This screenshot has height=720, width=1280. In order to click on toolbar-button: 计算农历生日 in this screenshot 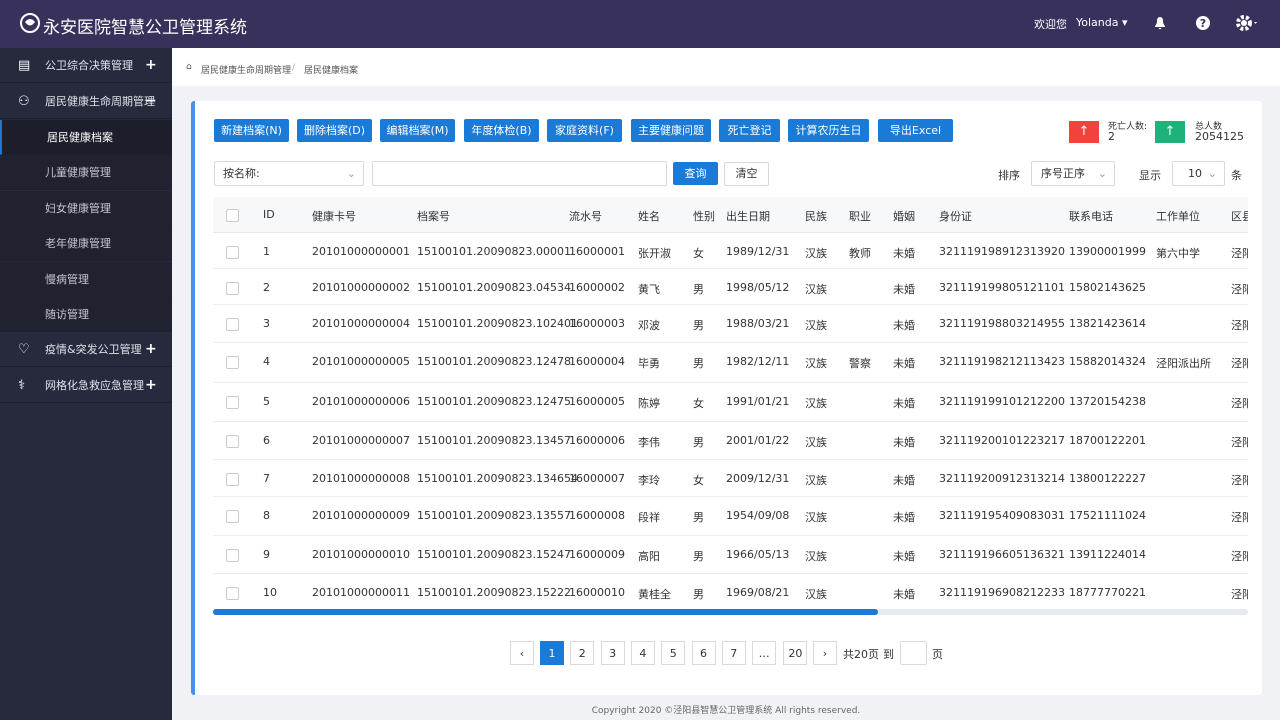, I will do `click(828, 130)`.